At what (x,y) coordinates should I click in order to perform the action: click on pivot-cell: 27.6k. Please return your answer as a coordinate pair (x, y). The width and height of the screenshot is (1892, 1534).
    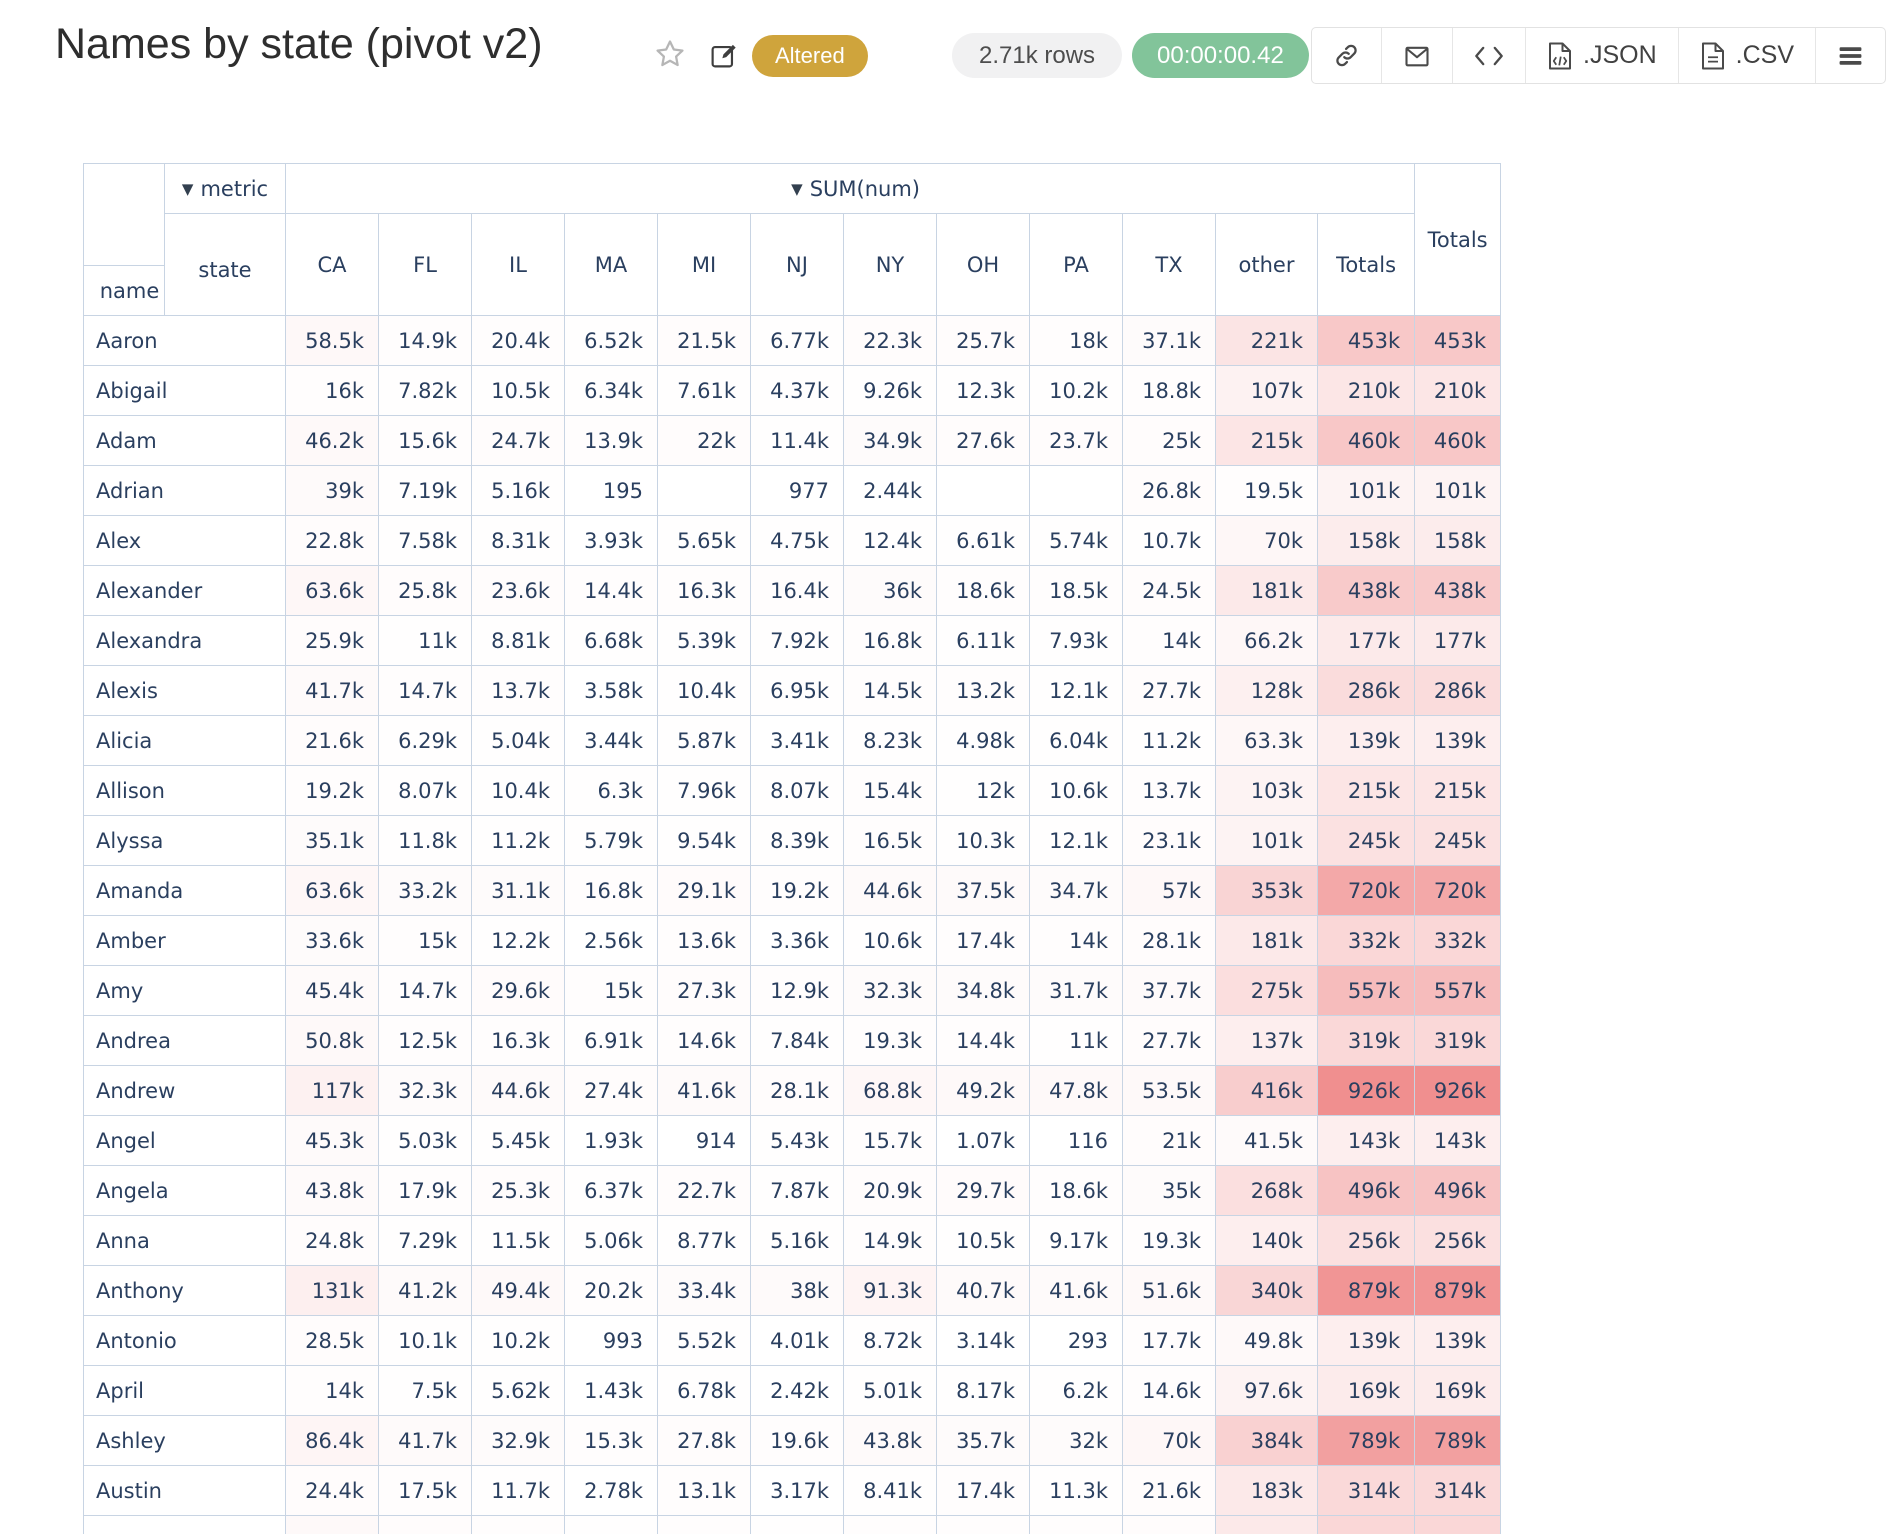
    Looking at the image, I should click on (983, 440).